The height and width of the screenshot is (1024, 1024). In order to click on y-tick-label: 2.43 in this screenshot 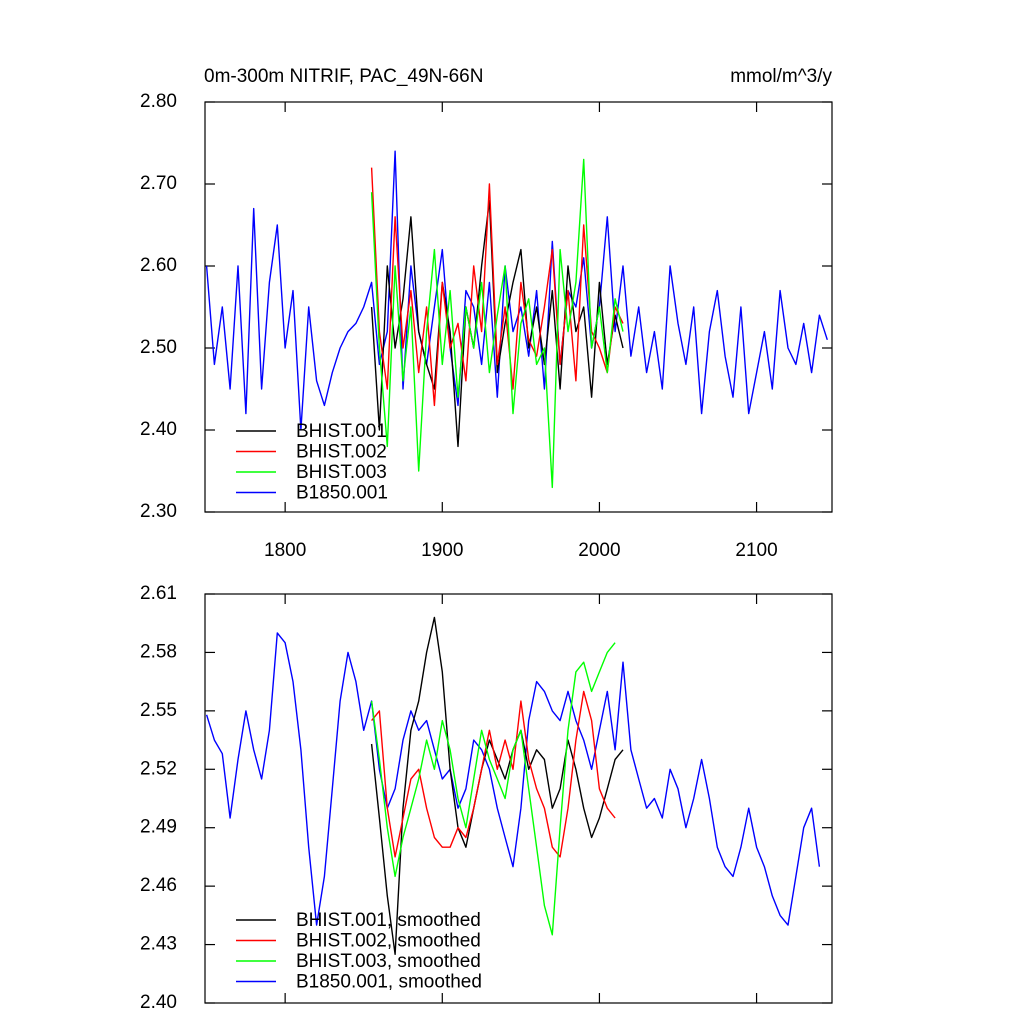, I will do `click(158, 944)`.